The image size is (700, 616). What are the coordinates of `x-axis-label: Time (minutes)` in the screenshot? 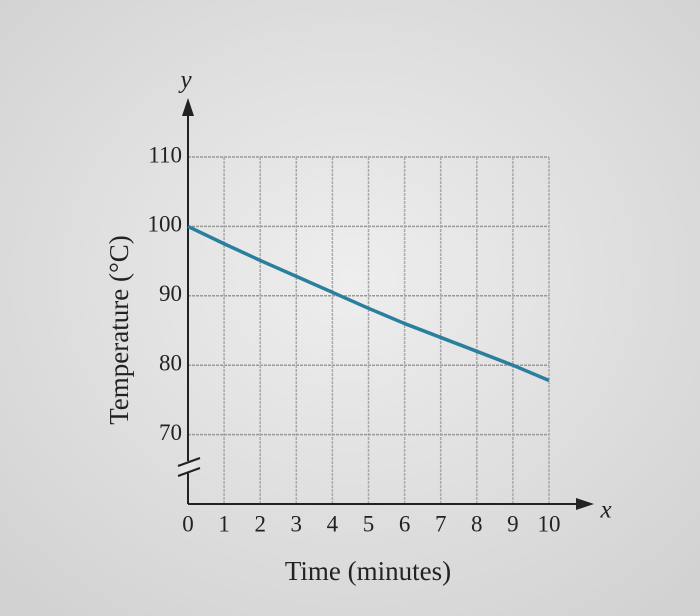 It's located at (368, 571).